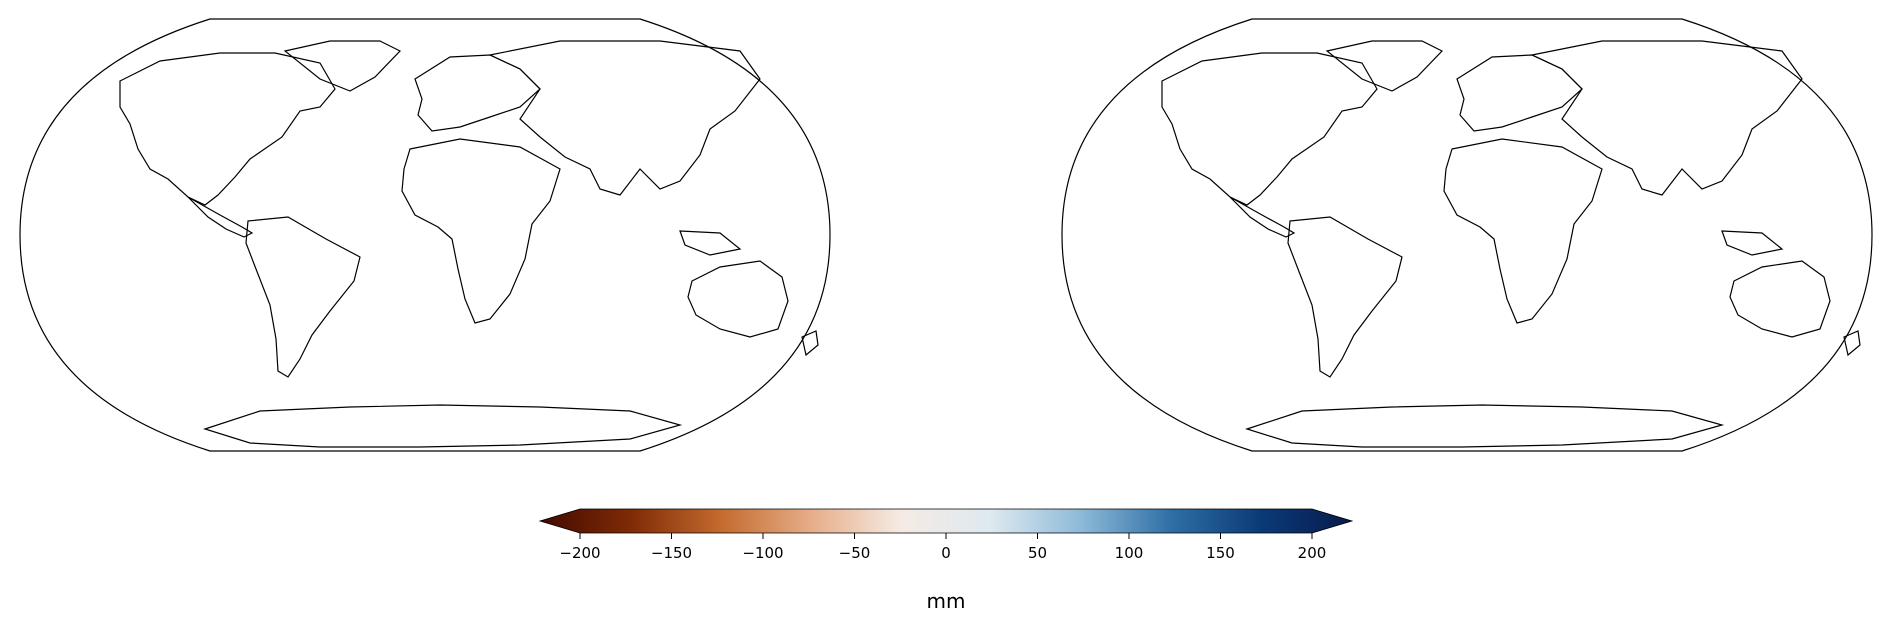  I want to click on colorbar-tick-label: 0, so click(946, 553).